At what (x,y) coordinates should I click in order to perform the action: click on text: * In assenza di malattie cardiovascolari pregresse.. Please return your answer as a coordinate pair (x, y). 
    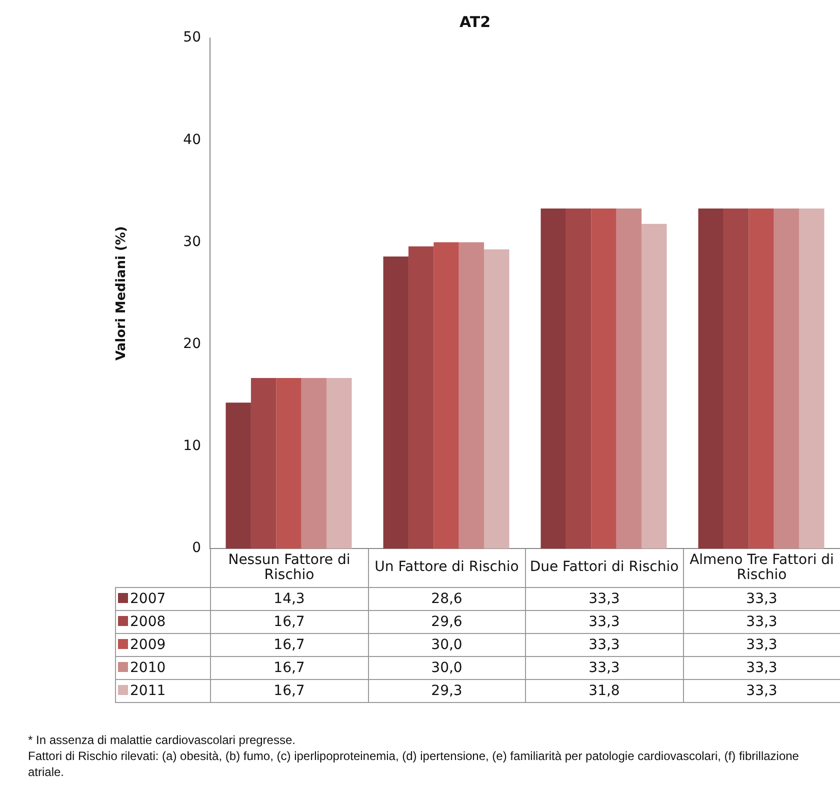
    Looking at the image, I should click on (162, 740).